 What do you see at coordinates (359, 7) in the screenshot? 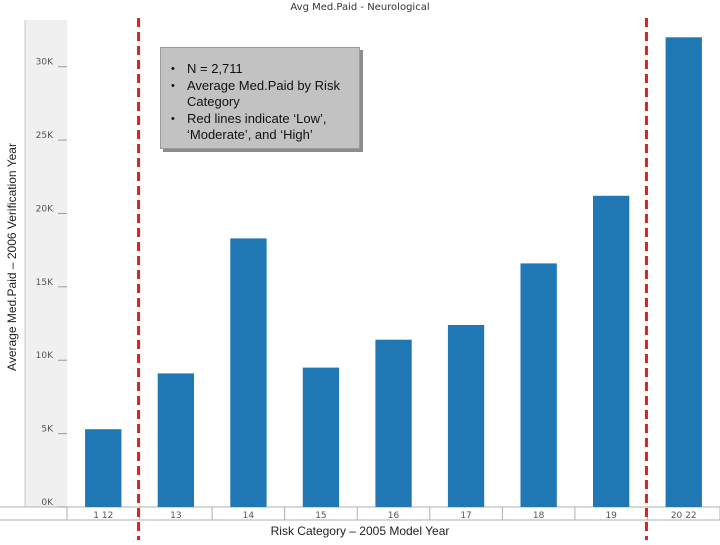
I see `chart-title: Avg Med.Paid - Neurological` at bounding box center [359, 7].